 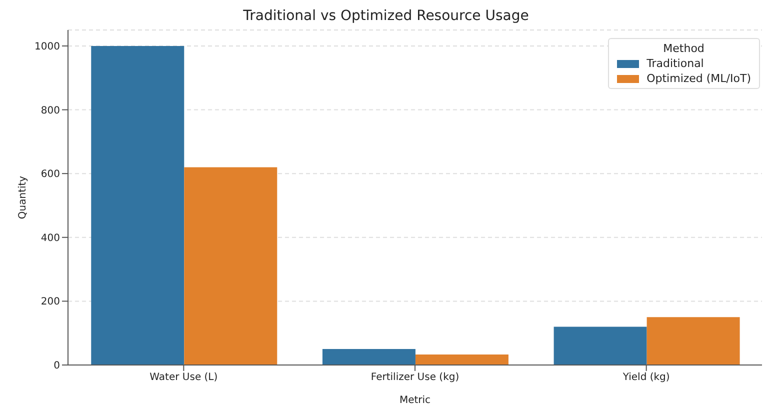 I want to click on legend-label: Optimized (ML/IoT), so click(x=698, y=78).